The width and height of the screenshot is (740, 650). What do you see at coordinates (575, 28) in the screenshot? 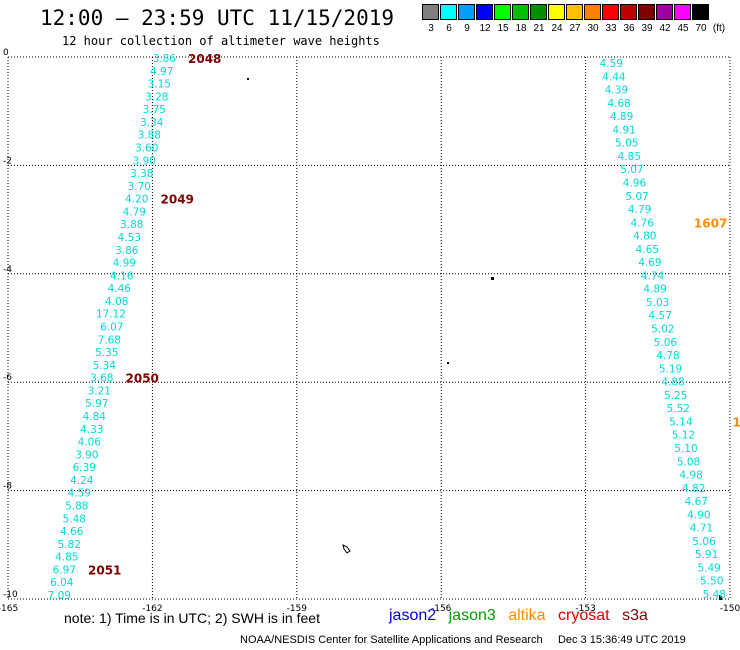
I see `legend-label: 27` at bounding box center [575, 28].